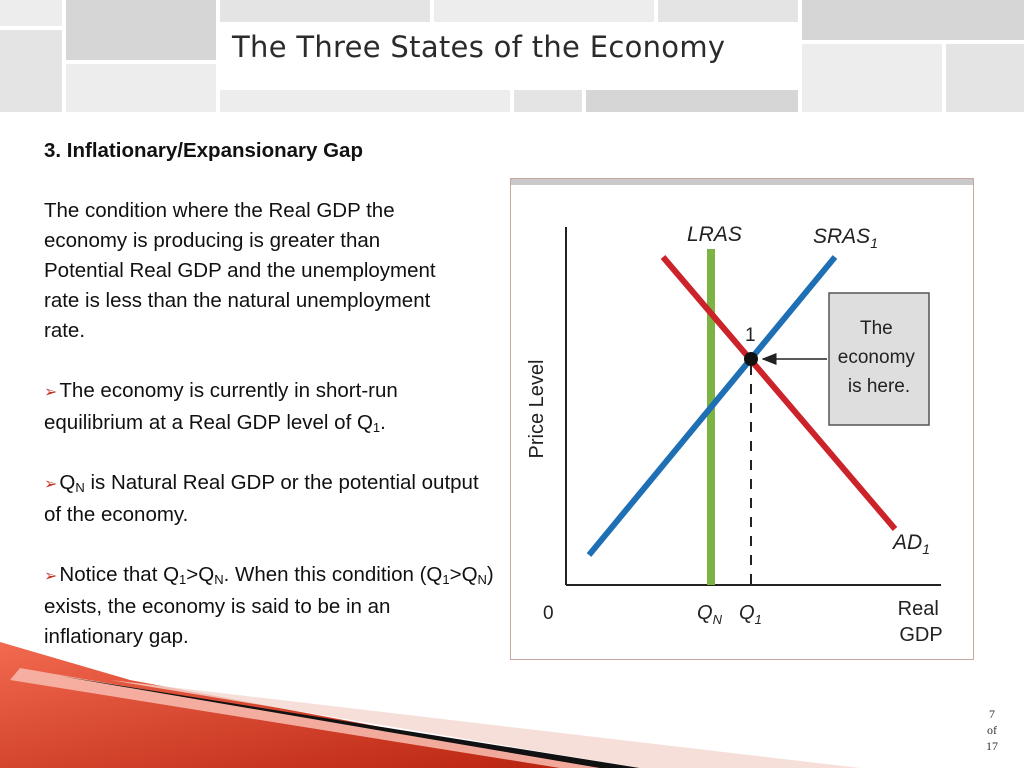 The image size is (1024, 768). What do you see at coordinates (910, 544) in the screenshot?
I see `ad-label: AD1` at bounding box center [910, 544].